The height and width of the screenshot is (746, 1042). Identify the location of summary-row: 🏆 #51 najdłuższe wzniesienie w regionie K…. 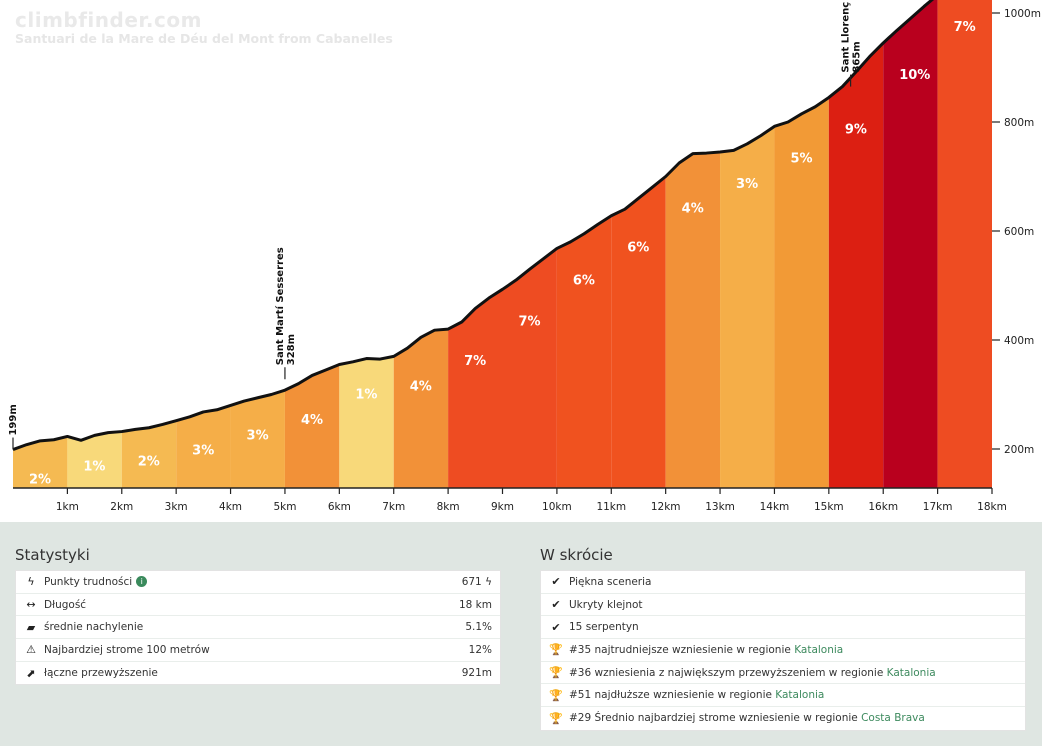
(783, 696).